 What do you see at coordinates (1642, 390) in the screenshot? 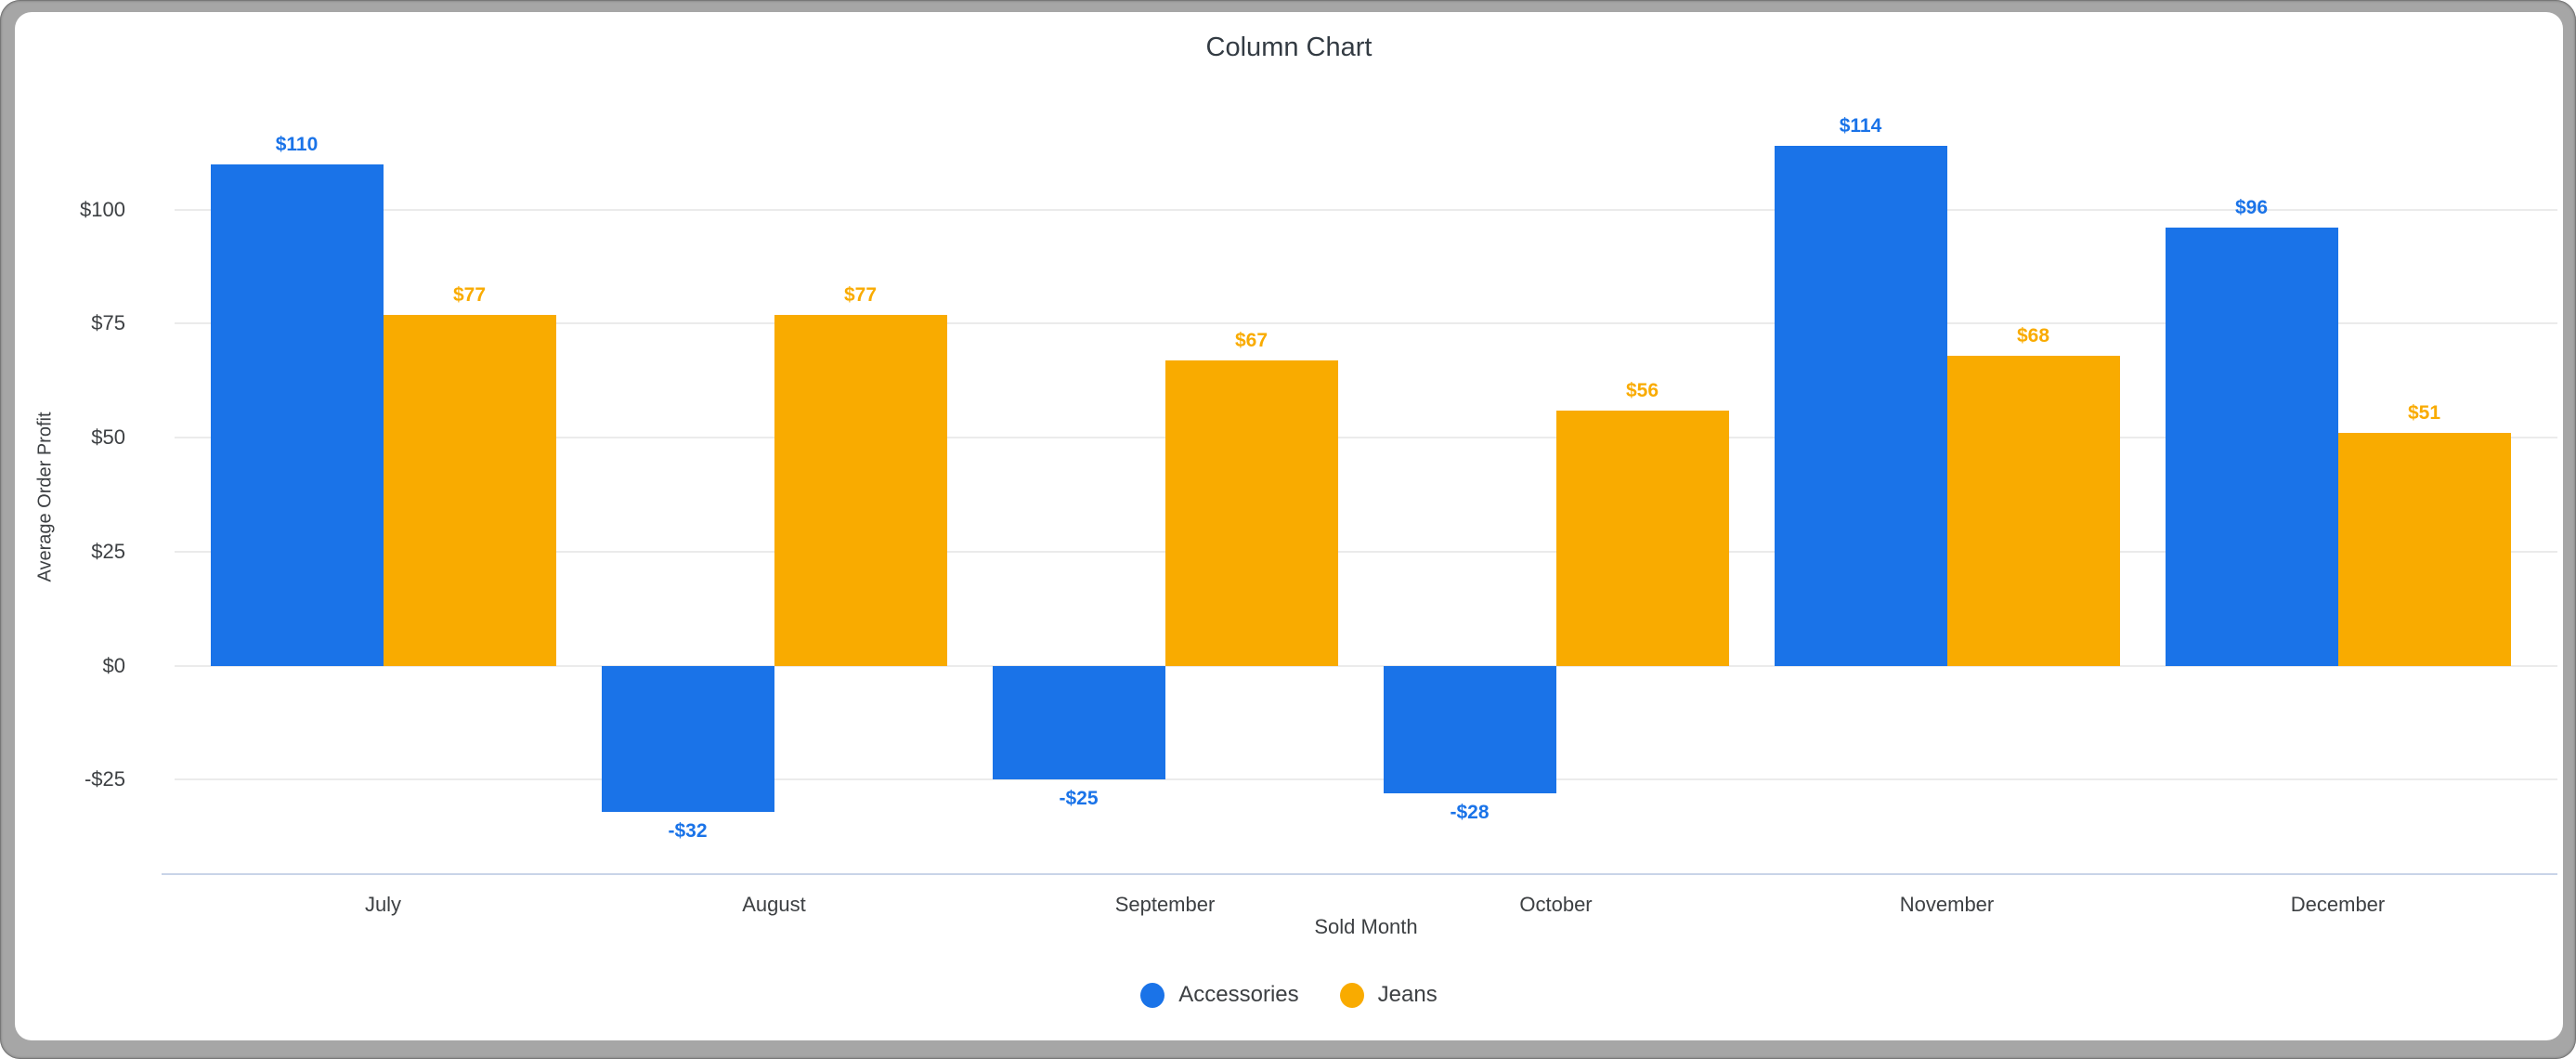
I see `data-label-jeans-october: $56` at bounding box center [1642, 390].